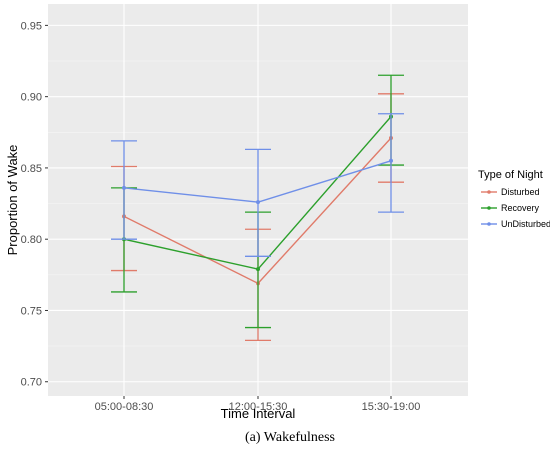 The width and height of the screenshot is (550, 450). Describe the element at coordinates (31, 169) in the screenshot. I see `y-tick-label: 0.85` at that location.